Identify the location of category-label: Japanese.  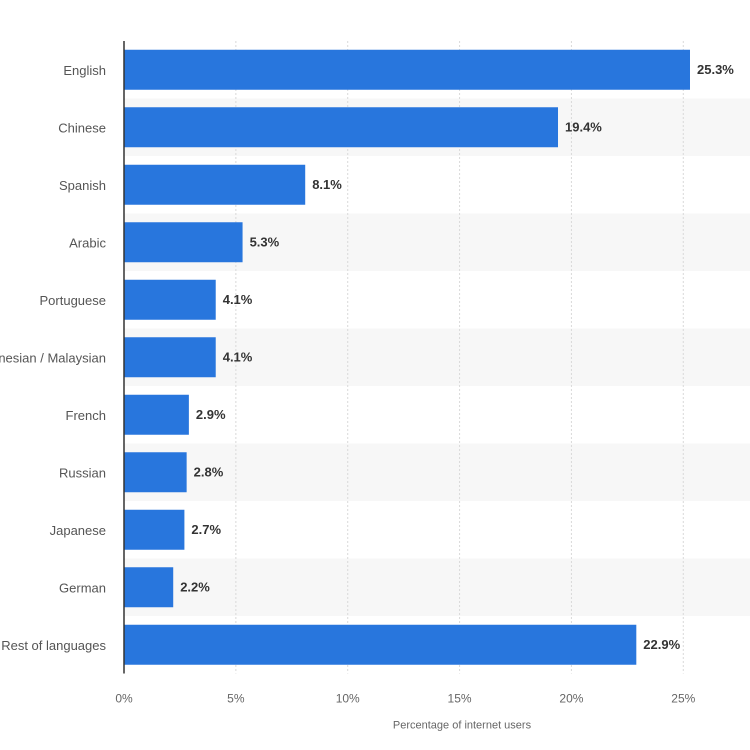
(78, 530).